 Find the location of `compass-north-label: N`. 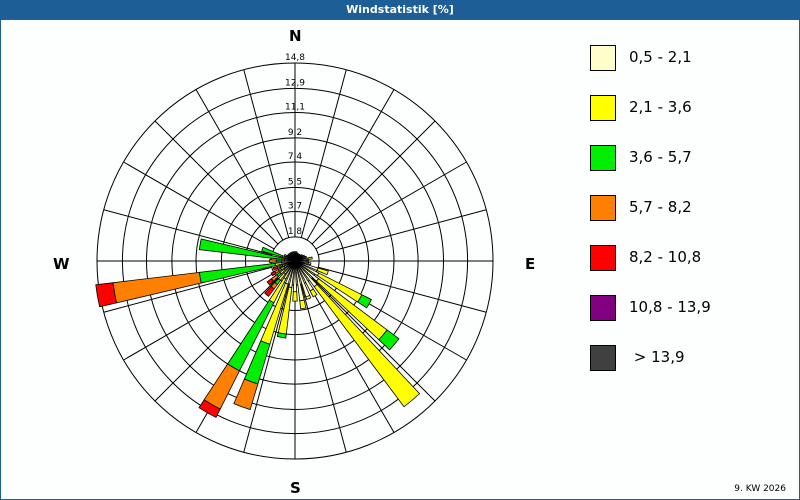

compass-north-label: N is located at coordinates (295, 36).